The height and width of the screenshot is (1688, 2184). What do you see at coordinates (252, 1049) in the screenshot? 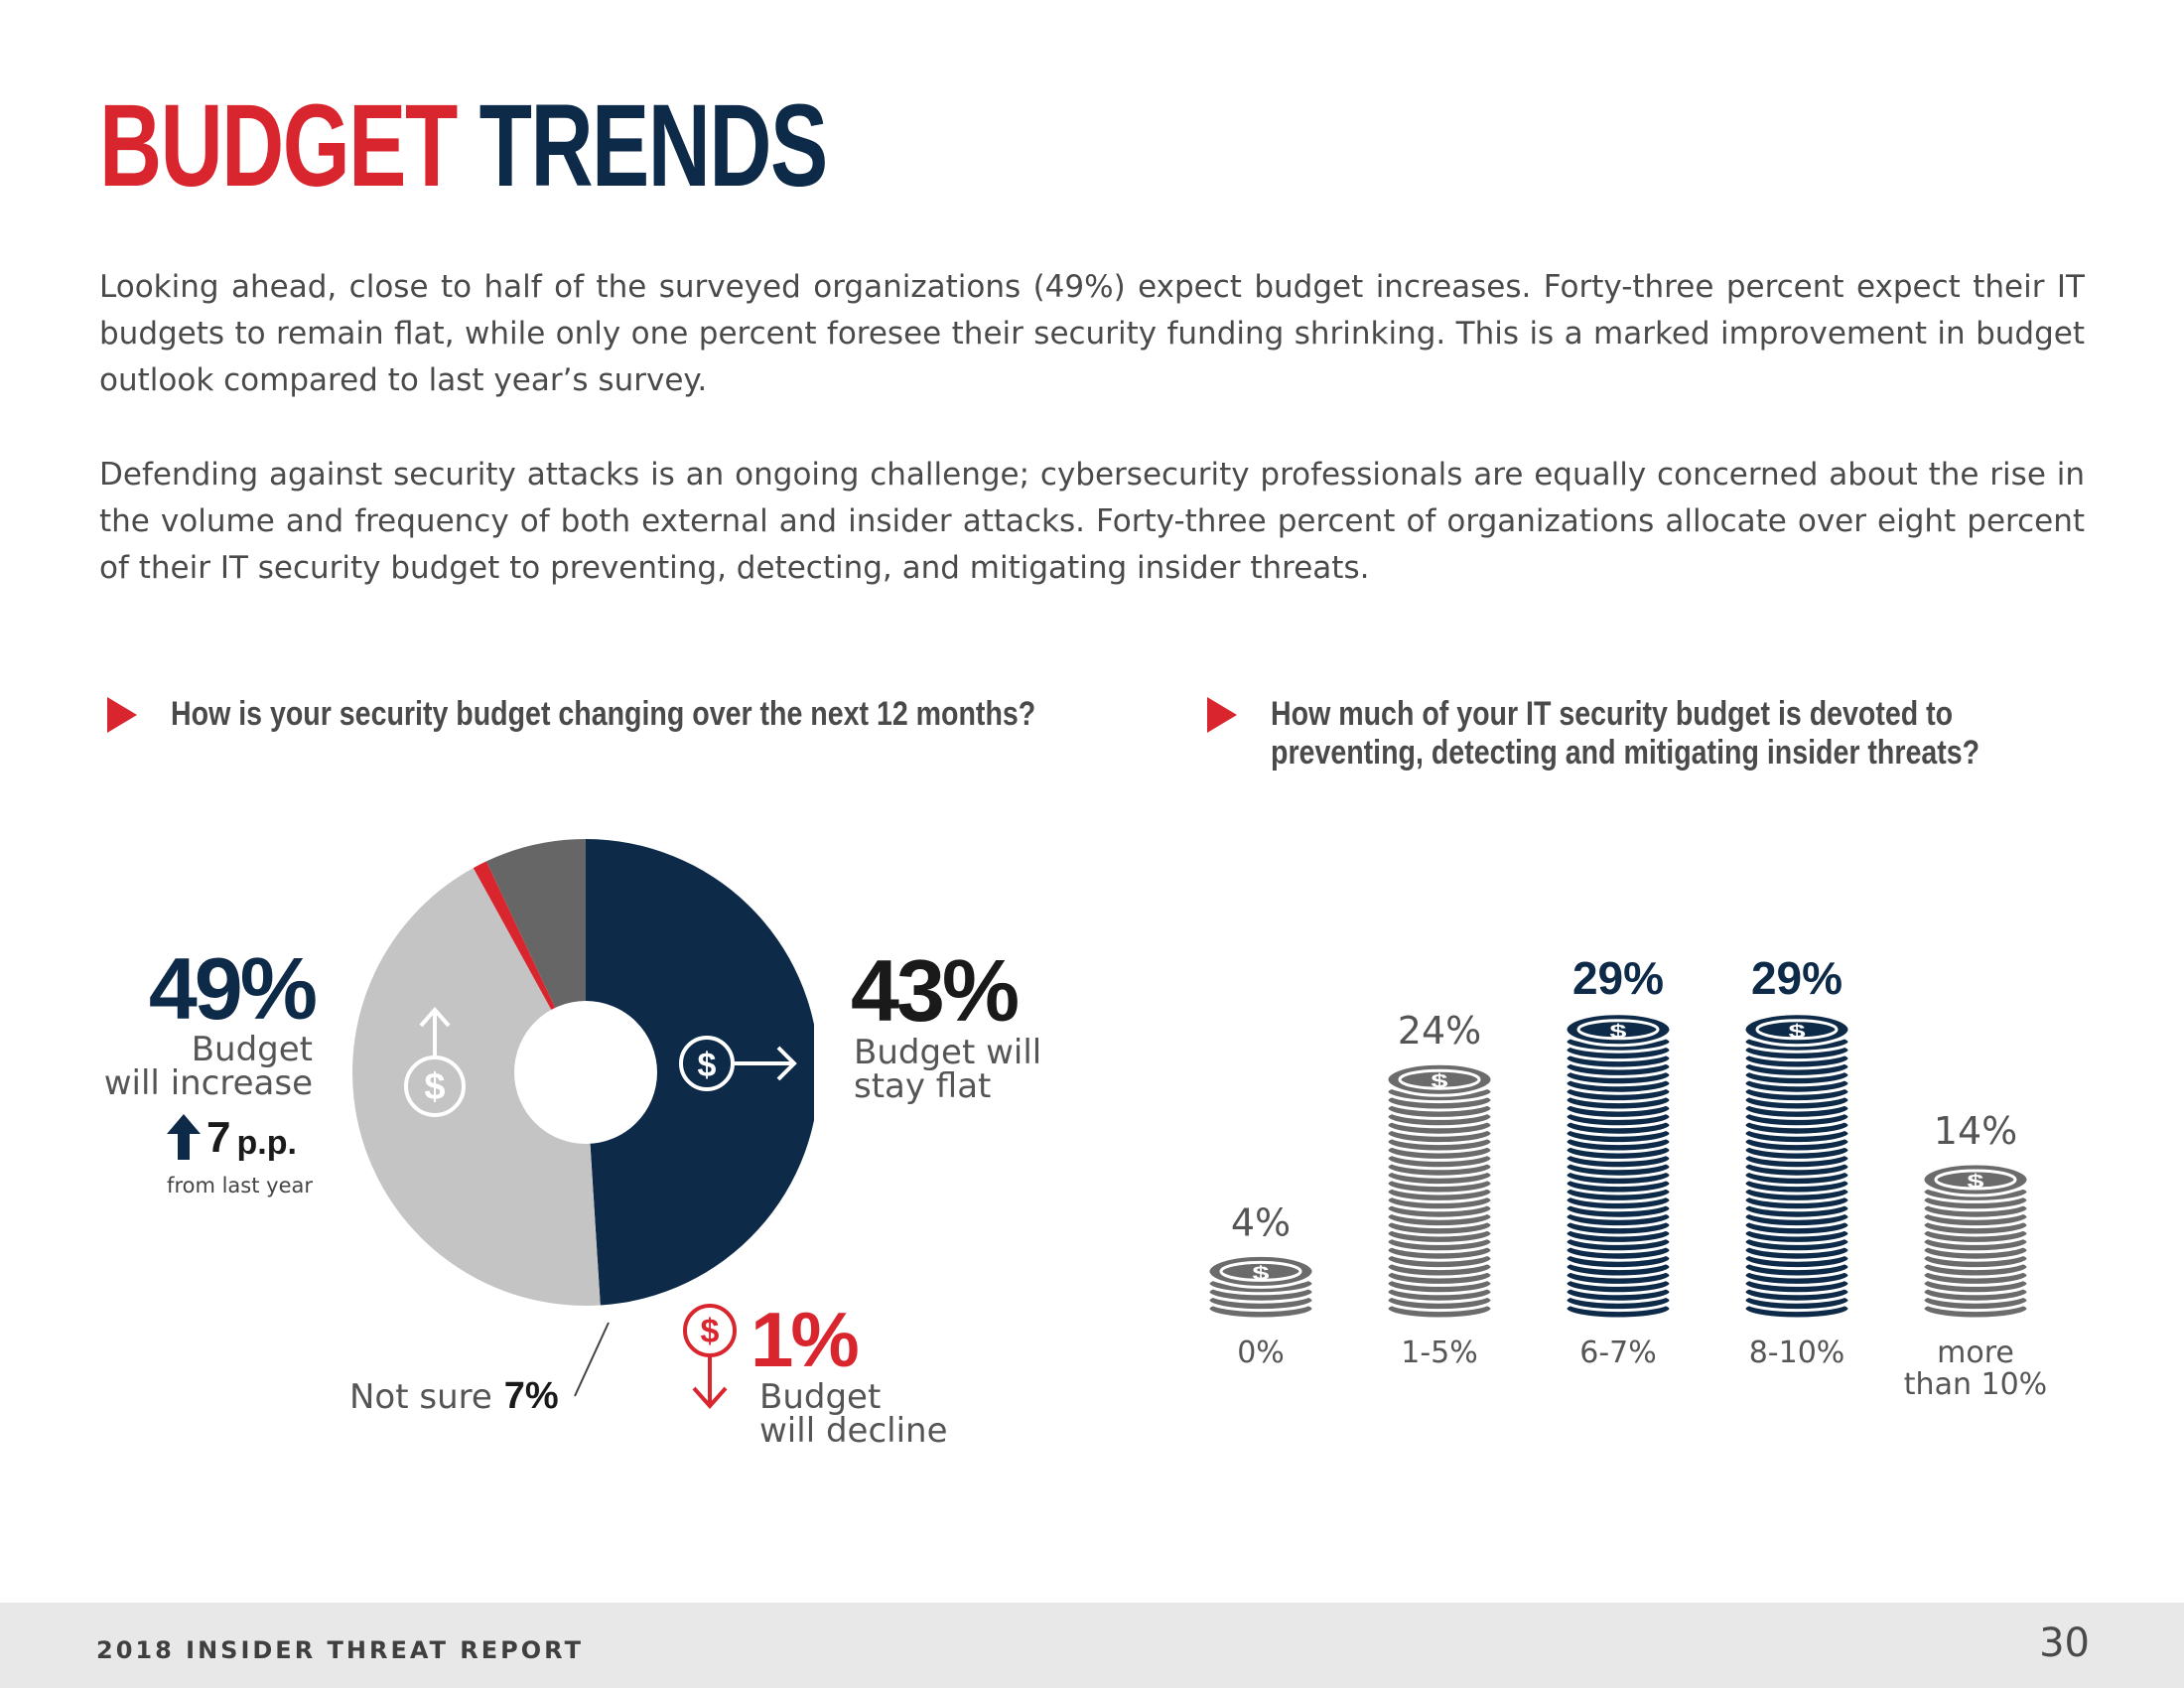
I see `increase-label-line1: Budget` at bounding box center [252, 1049].